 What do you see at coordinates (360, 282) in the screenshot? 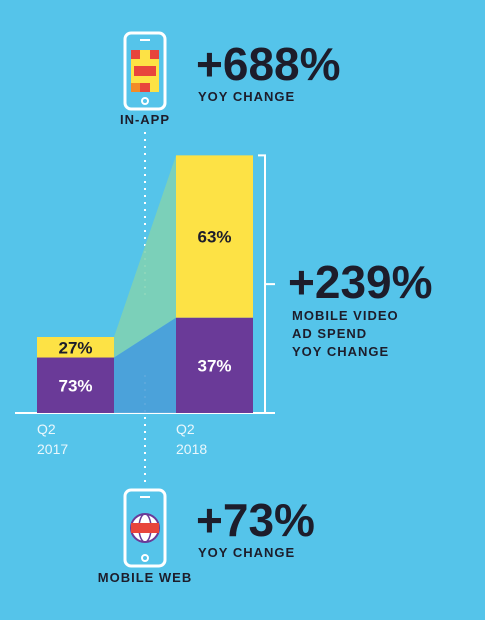
I see `total-growth: +239%` at bounding box center [360, 282].